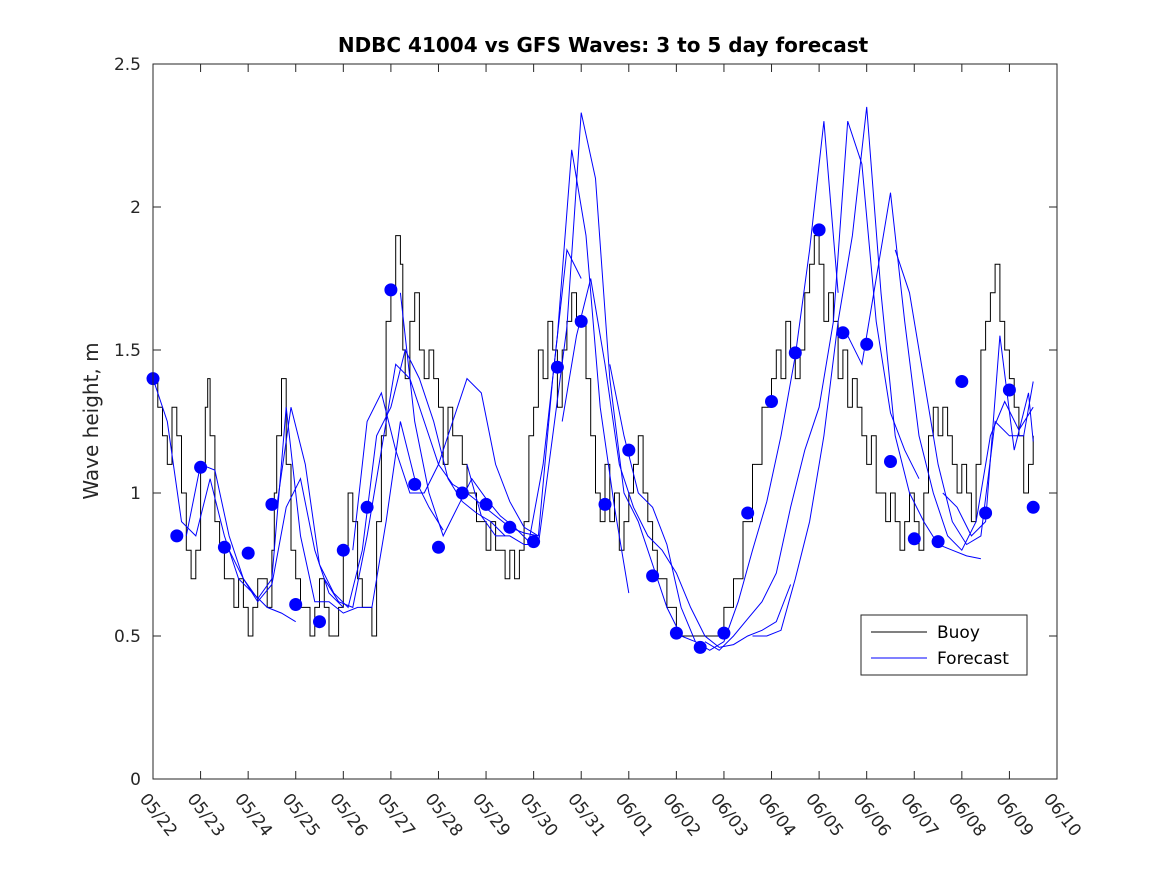 The width and height of the screenshot is (1167, 875). I want to click on x-tick-label: 05/25, so click(301, 815).